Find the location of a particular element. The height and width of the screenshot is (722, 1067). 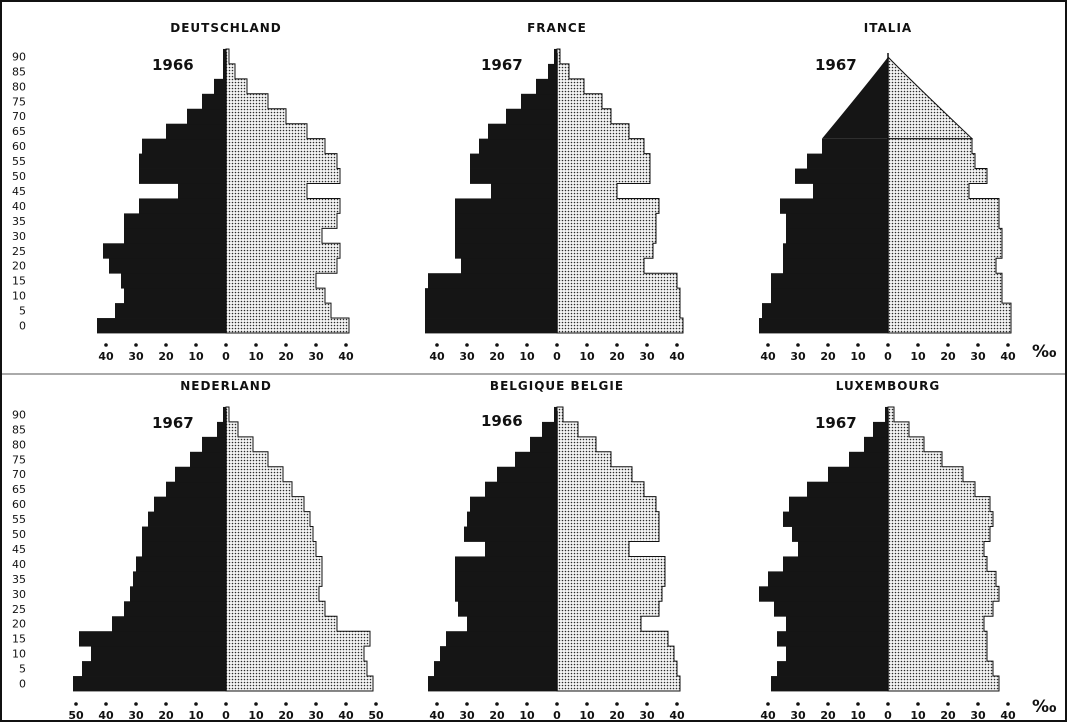

age-label: 5 is located at coordinates (22, 669).